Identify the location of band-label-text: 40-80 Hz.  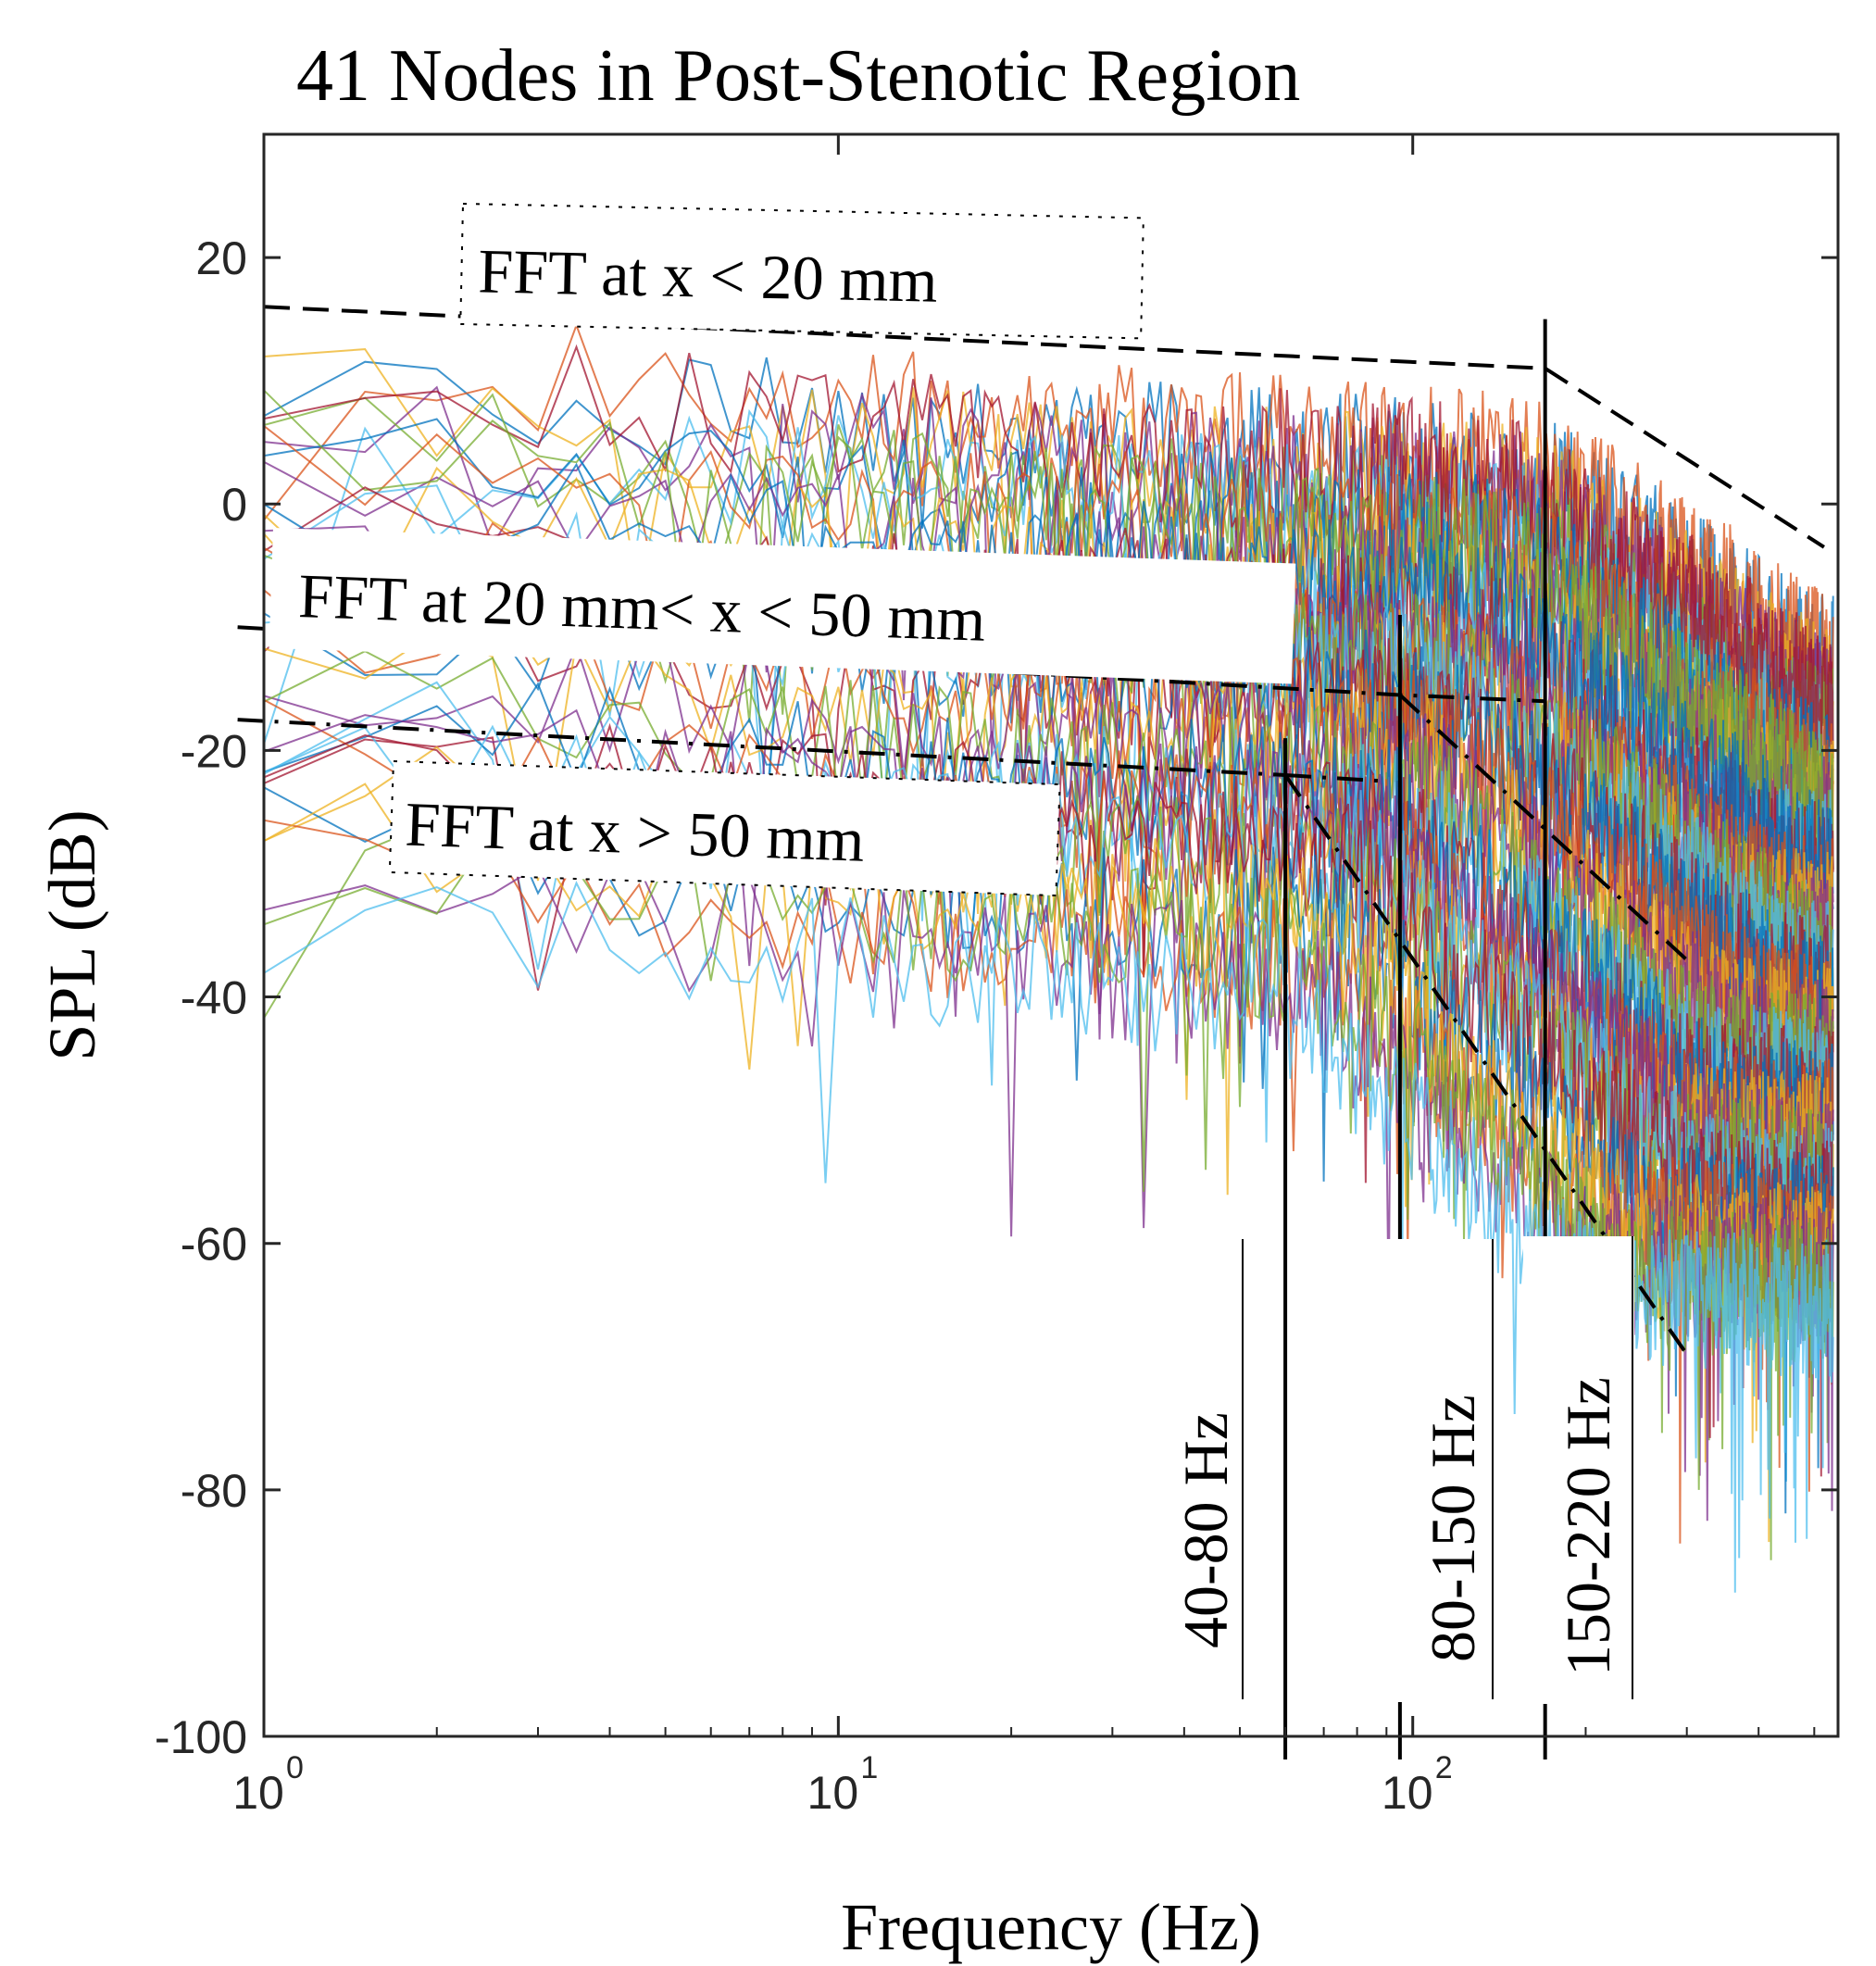
(1205, 1530).